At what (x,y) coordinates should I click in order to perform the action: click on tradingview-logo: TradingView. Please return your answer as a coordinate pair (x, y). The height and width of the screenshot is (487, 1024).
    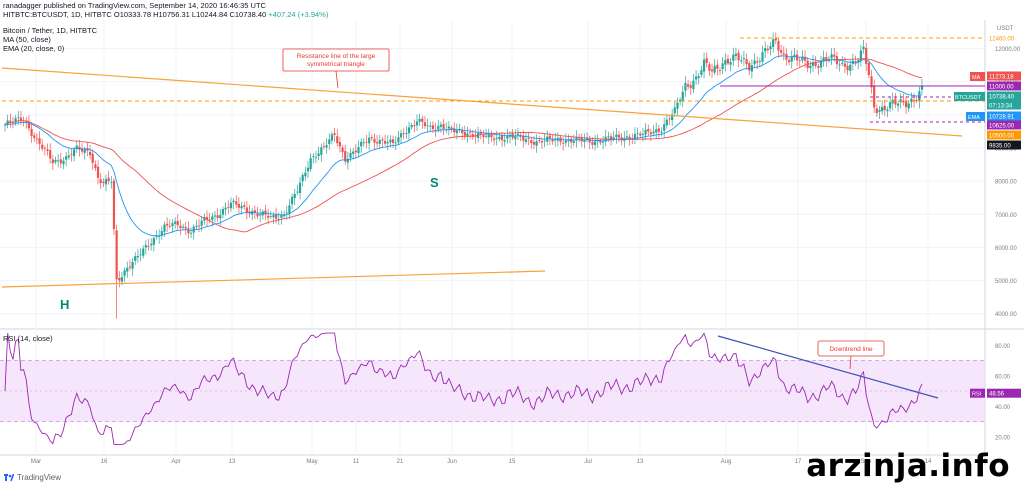
    Looking at the image, I should click on (32, 477).